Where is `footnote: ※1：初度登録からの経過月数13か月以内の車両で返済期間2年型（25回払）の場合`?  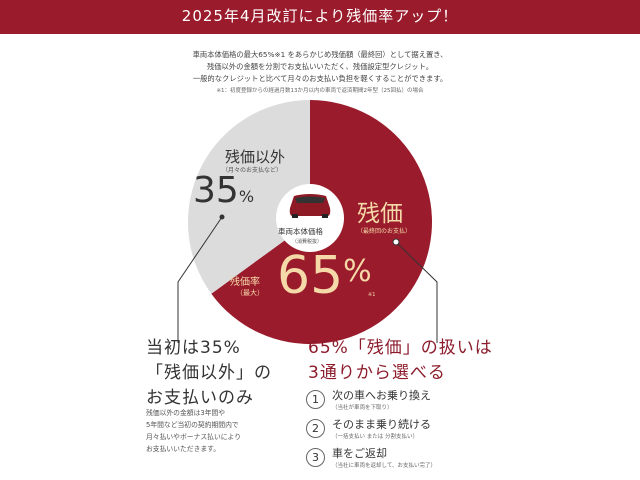
footnote: ※1：初度登録からの経過月数13か月以内の車両で返済期間2年型（25回払）の場合 is located at coordinates (320, 91).